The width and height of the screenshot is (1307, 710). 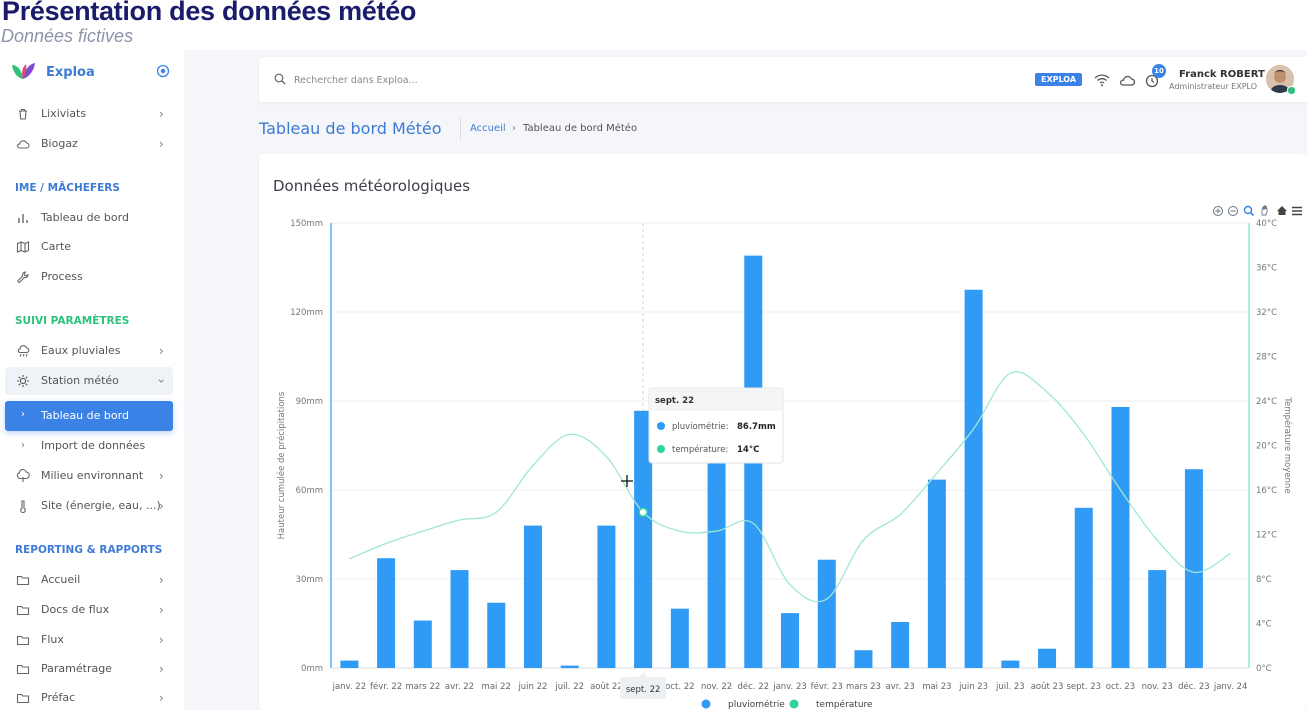 I want to click on y-tick-label: 30mm, so click(x=309, y=580).